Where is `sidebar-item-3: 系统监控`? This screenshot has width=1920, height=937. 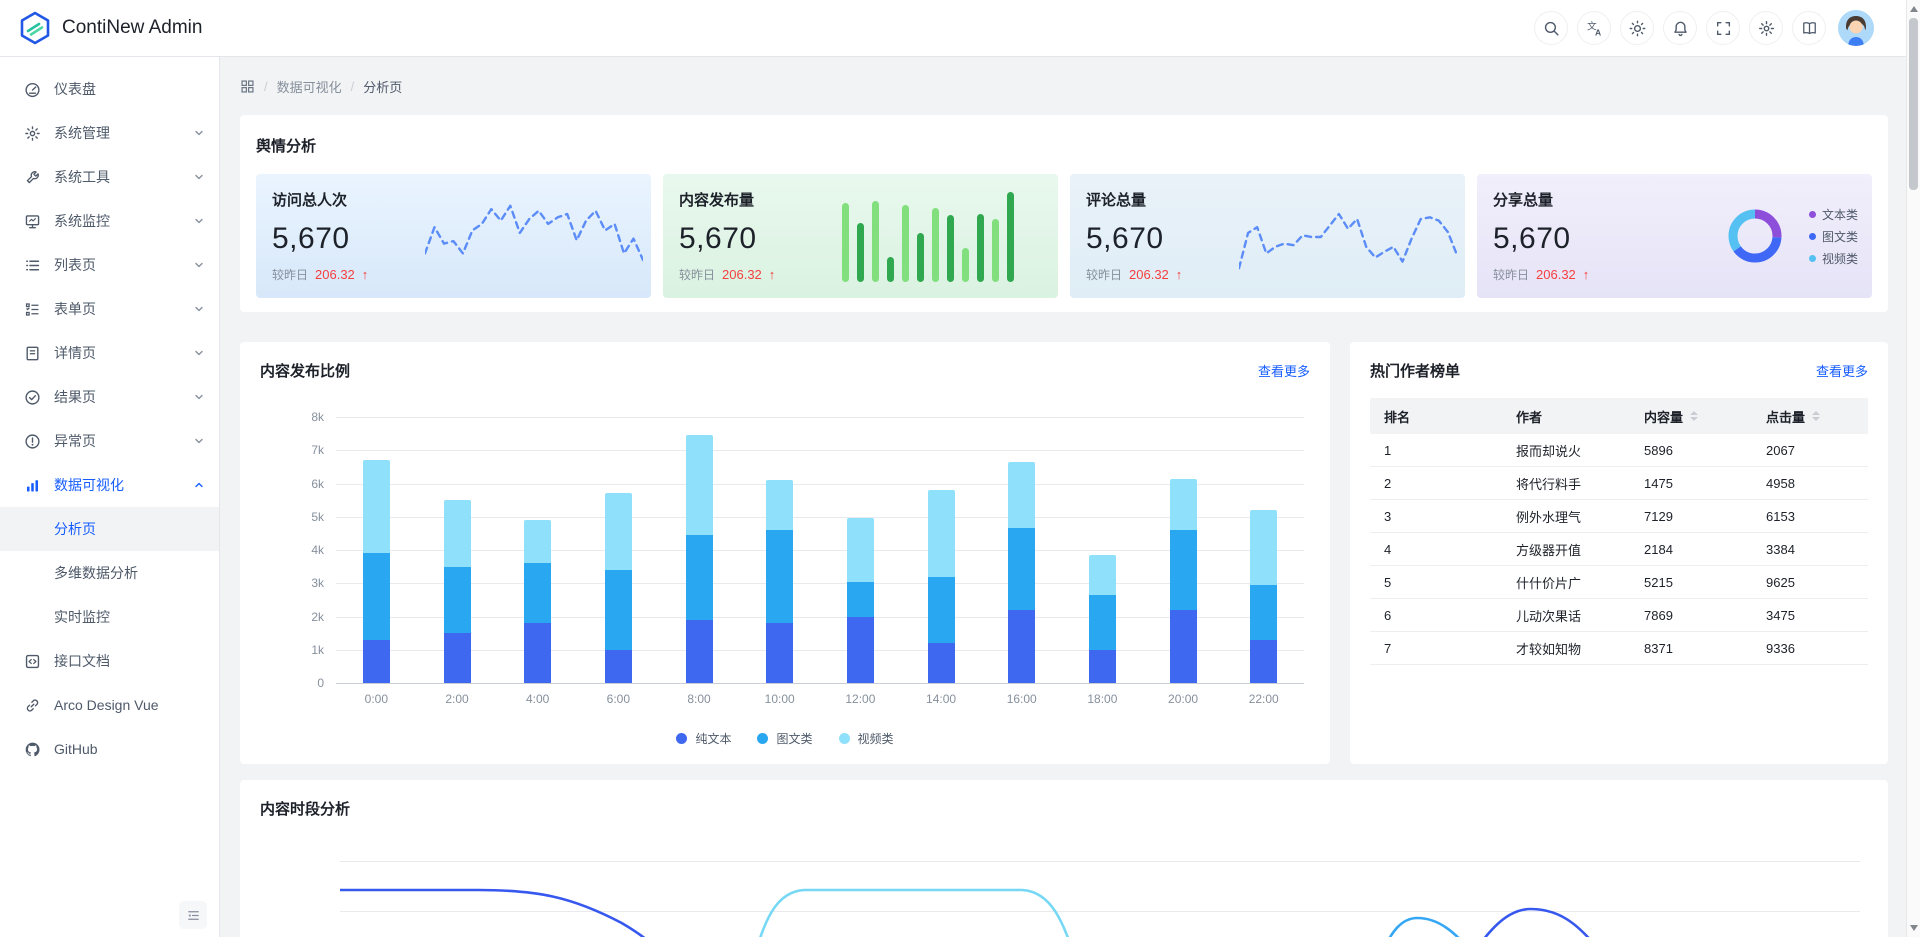
sidebar-item-3: 系统监控 is located at coordinates (109, 221).